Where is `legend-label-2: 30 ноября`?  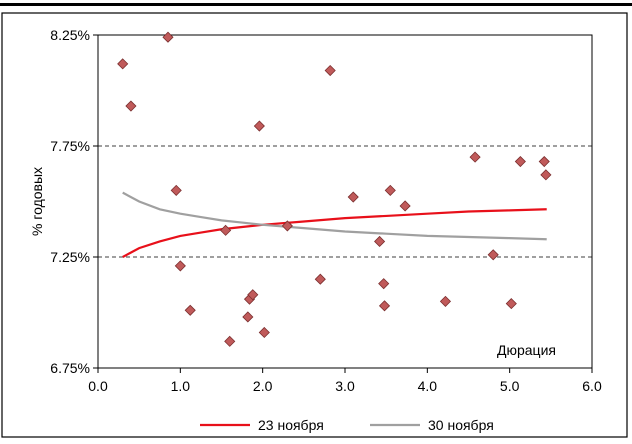 legend-label-2: 30 ноября is located at coordinates (461, 425).